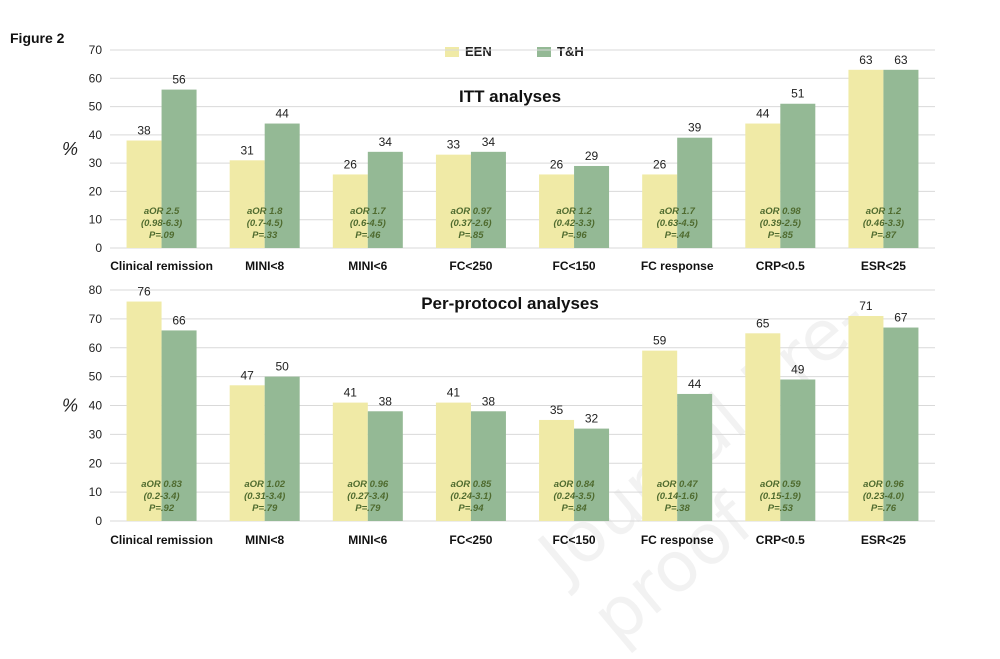  Describe the element at coordinates (264, 540) in the screenshot. I see `x-category-label: MINI<8` at that location.